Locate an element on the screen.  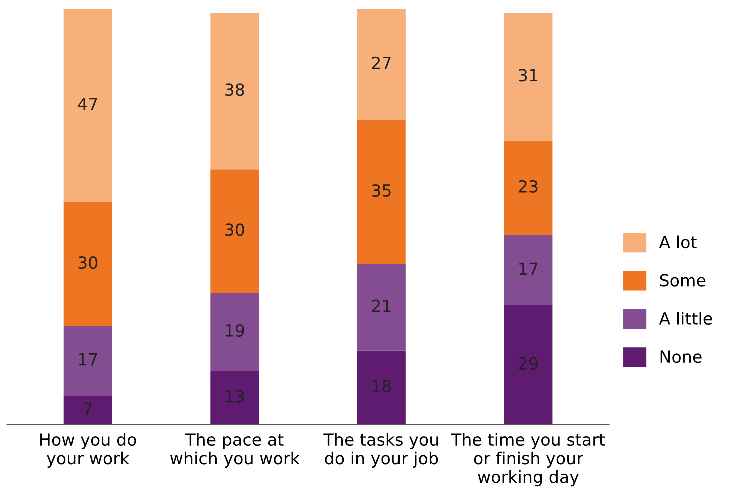
data-label: 35 is located at coordinates (381, 191).